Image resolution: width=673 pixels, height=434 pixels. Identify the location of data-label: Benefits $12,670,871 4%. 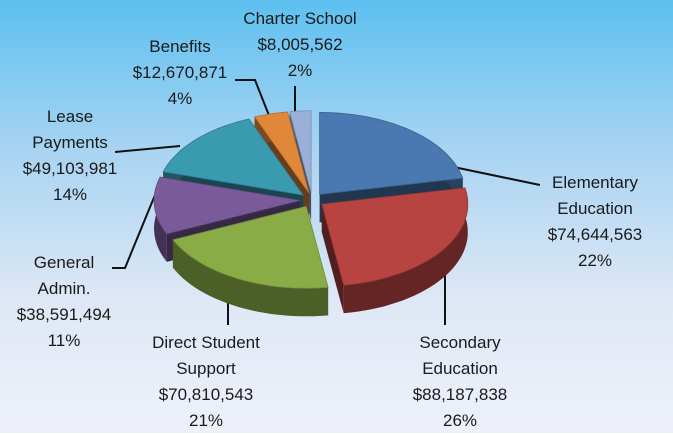
(180, 73).